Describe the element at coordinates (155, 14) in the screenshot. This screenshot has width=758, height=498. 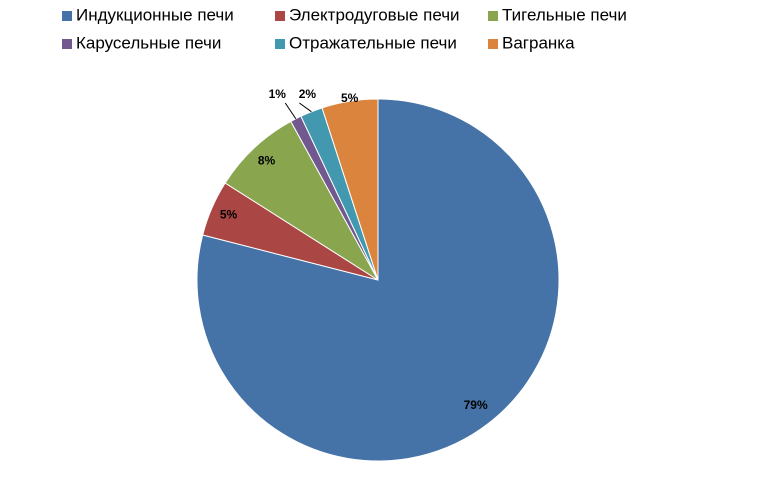
I see `legend-label: Индукционные печи` at that location.